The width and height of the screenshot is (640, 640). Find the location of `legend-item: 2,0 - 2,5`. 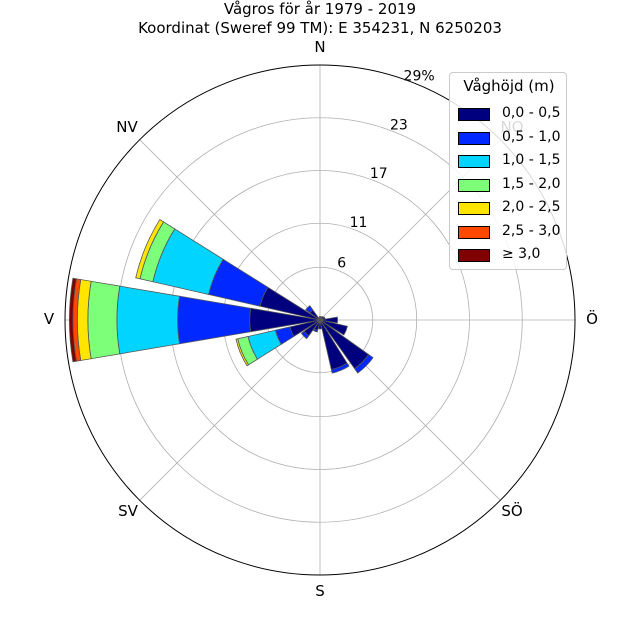

legend-item: 2,0 - 2,5 is located at coordinates (512, 209).